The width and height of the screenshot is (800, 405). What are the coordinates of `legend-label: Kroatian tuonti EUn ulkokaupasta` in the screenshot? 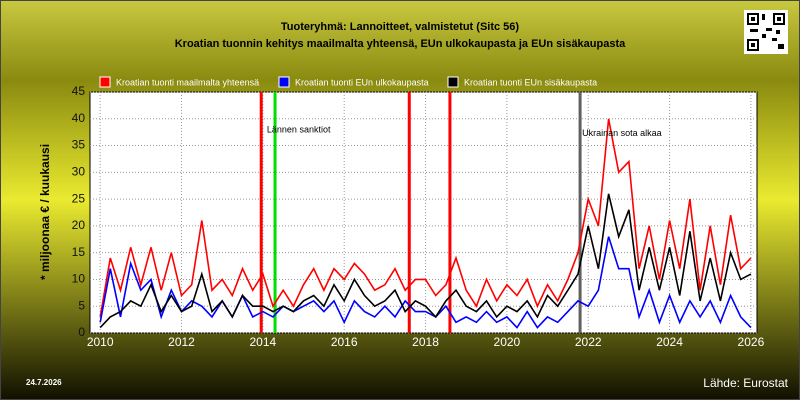 It's located at (362, 82).